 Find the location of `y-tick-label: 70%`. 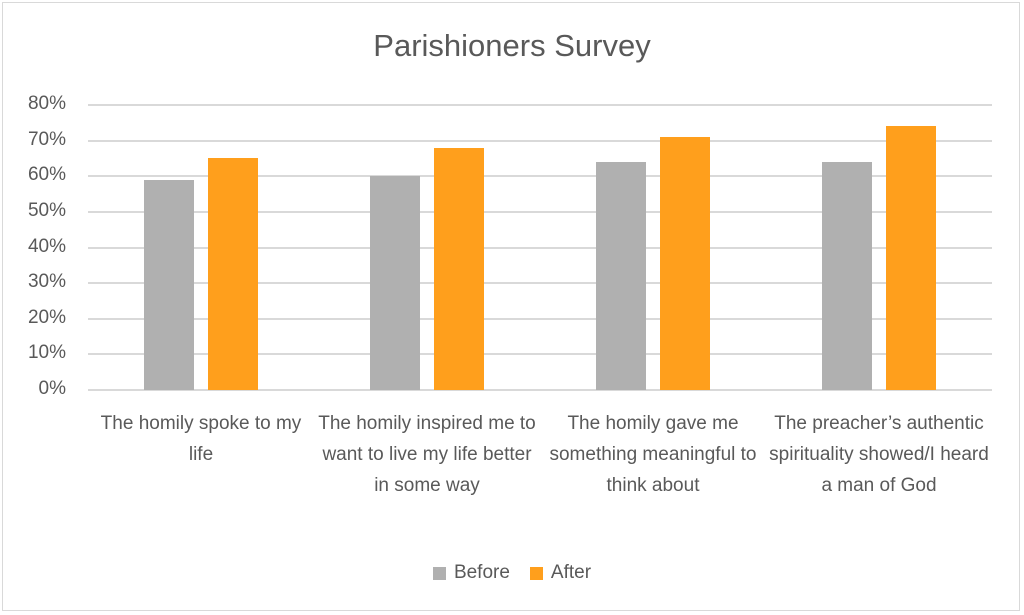

y-tick-label: 70% is located at coordinates (46, 139).